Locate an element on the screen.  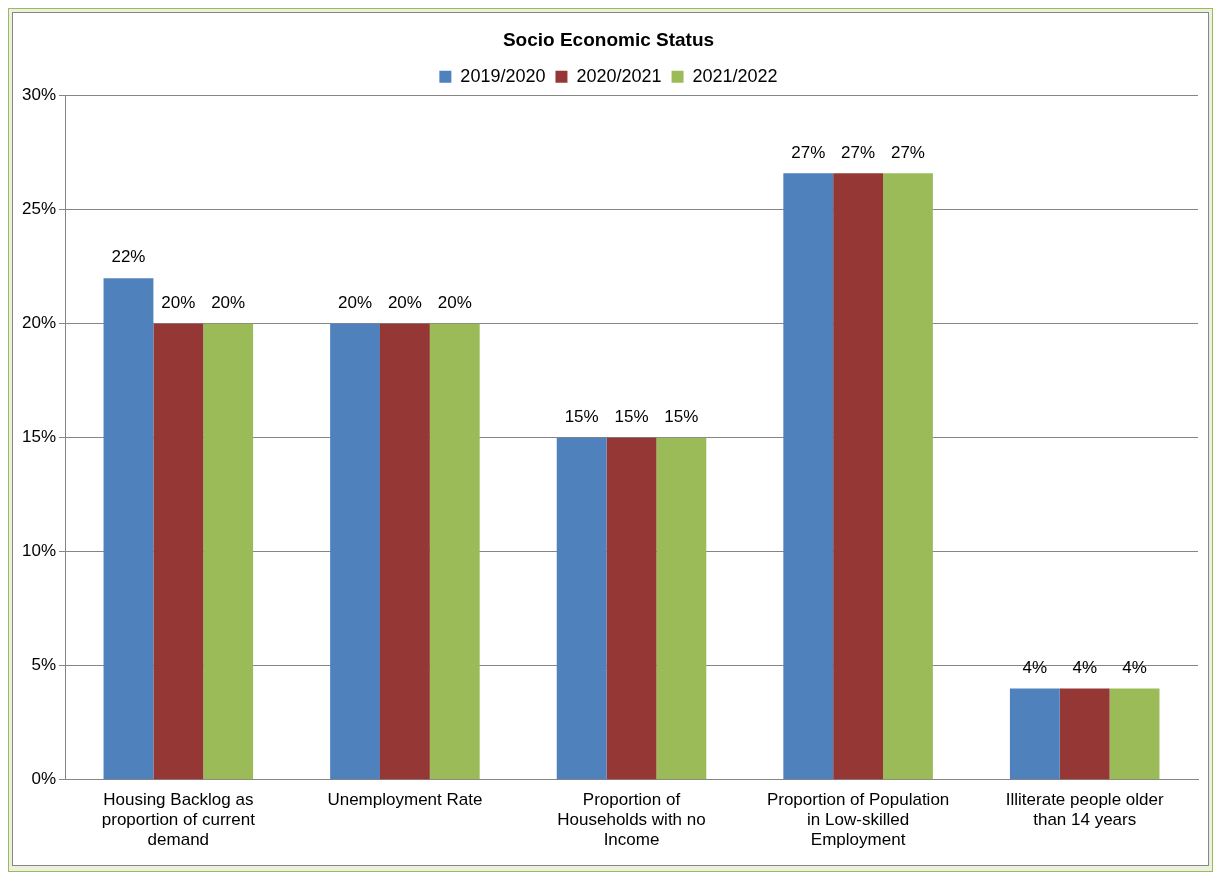
y-tick-label: 0% is located at coordinates (44, 779).